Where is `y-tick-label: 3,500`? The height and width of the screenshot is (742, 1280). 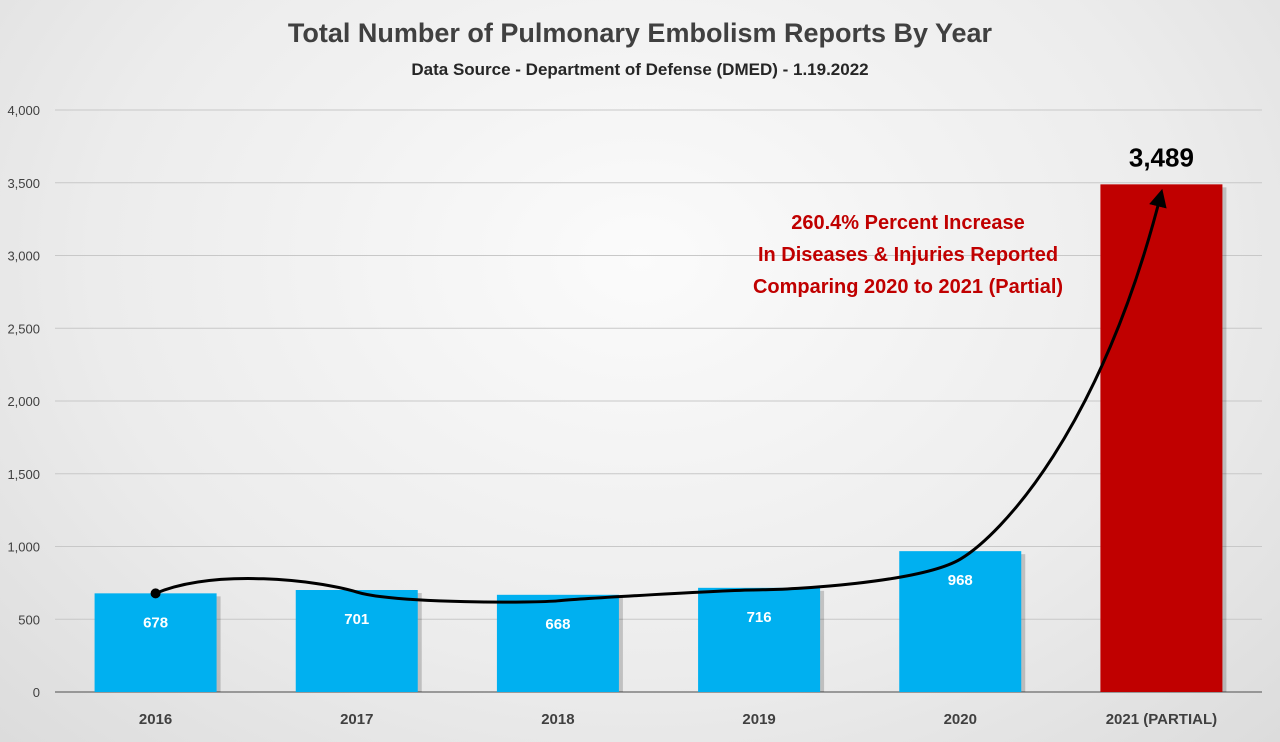
y-tick-label: 3,500 is located at coordinates (23, 183).